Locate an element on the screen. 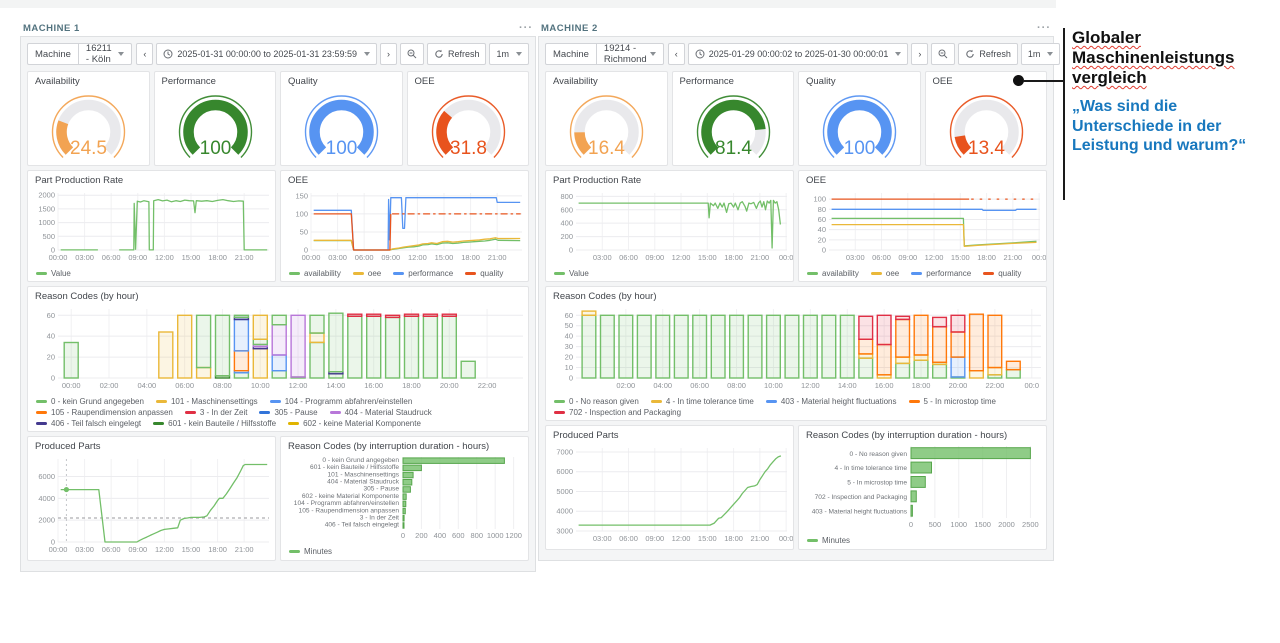 This screenshot has width=1280, height=643. svg-text: 12:00 is located at coordinates (417, 257).